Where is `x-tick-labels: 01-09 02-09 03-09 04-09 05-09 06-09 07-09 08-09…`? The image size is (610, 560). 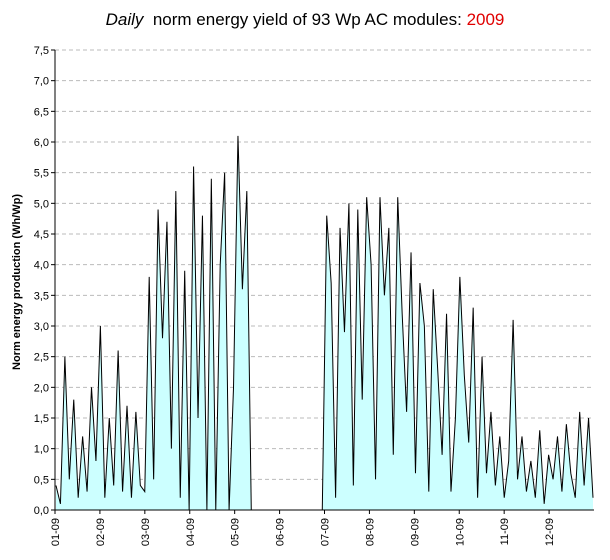 x-tick-labels: 01-09 02-09 03-09 04-09 05-09 06-09 07-09 08-09… is located at coordinates (303, 532).